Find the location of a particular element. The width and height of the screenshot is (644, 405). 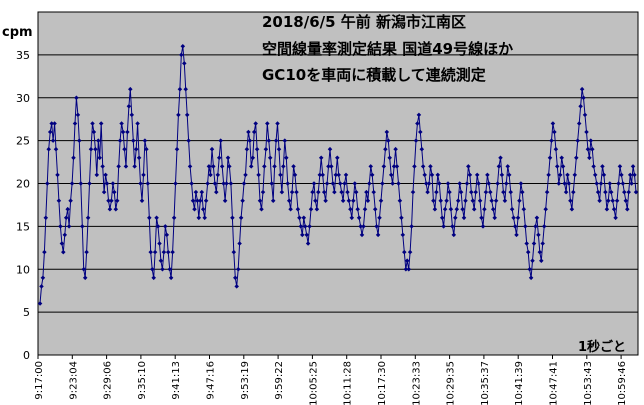

chart-title-line-1: 2018/6/5 午前 新潟市江南区 is located at coordinates (364, 22).